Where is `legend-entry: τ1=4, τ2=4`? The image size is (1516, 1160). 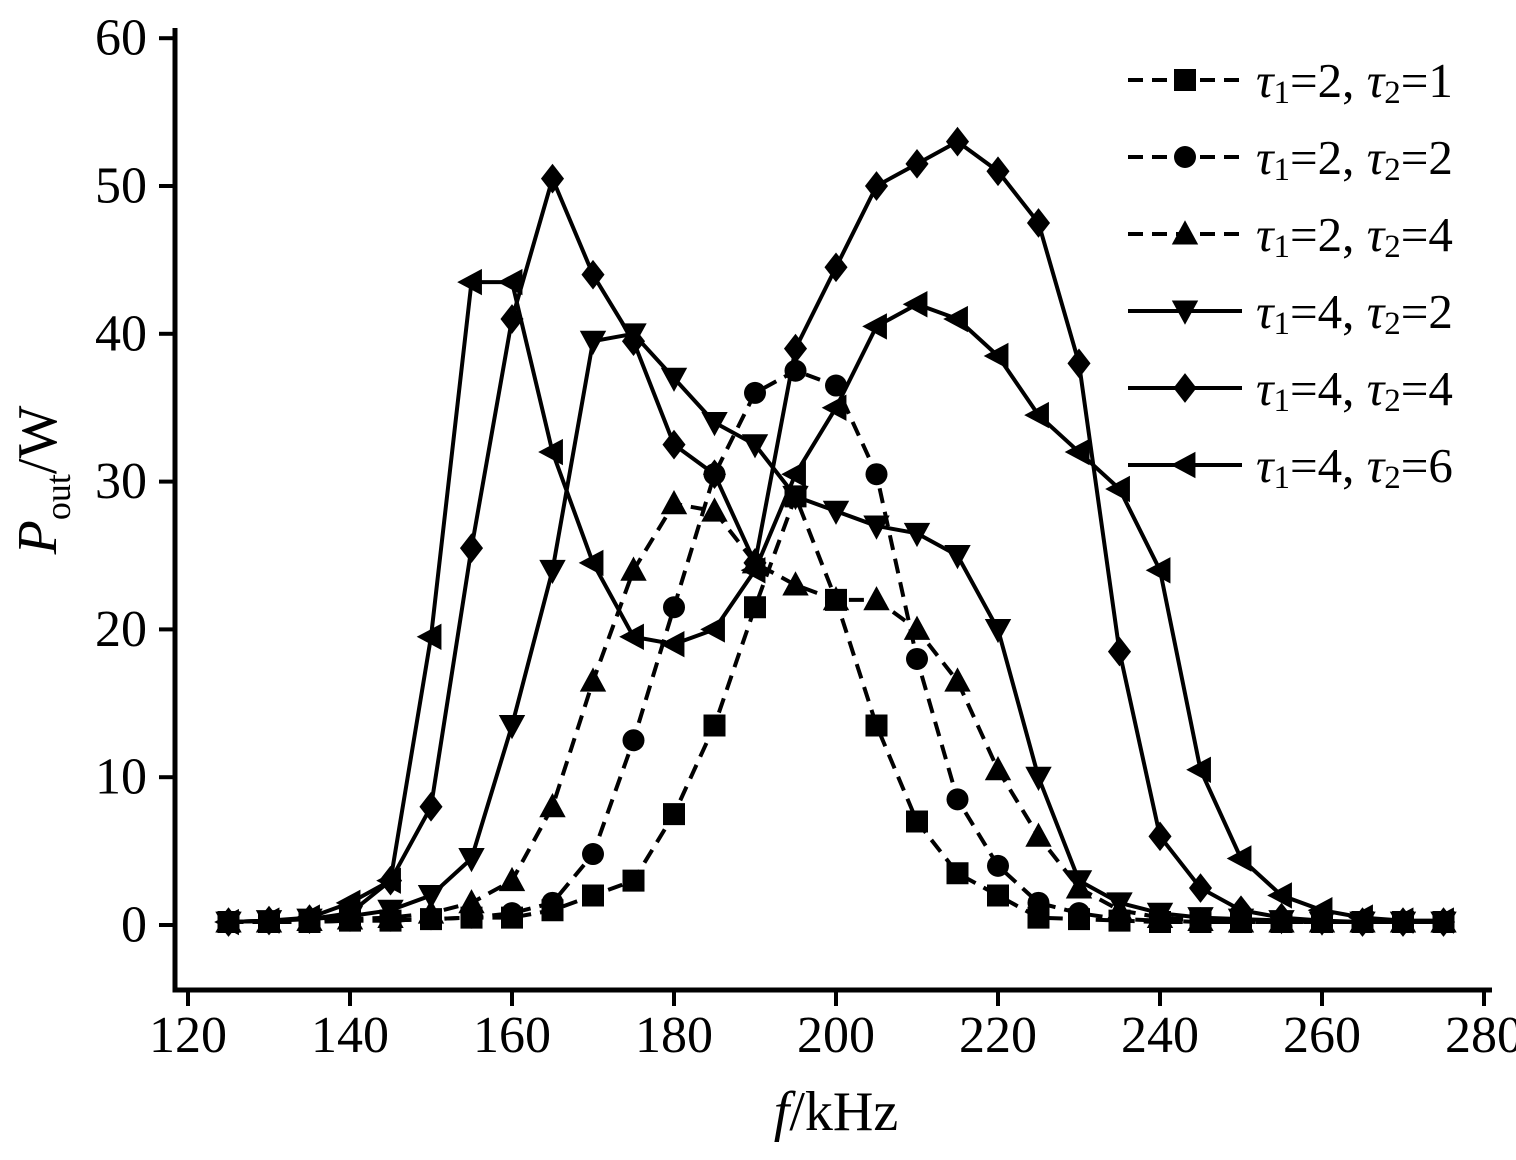 legend-entry: τ1=4, τ2=4 is located at coordinates (1290, 390).